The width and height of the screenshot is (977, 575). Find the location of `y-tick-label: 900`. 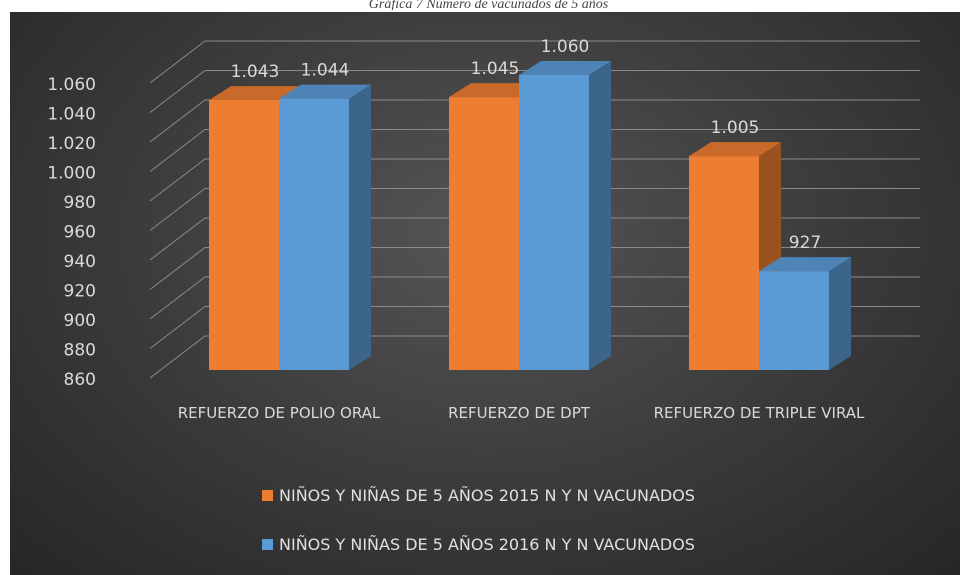

y-tick-label: 900 is located at coordinates (80, 321).